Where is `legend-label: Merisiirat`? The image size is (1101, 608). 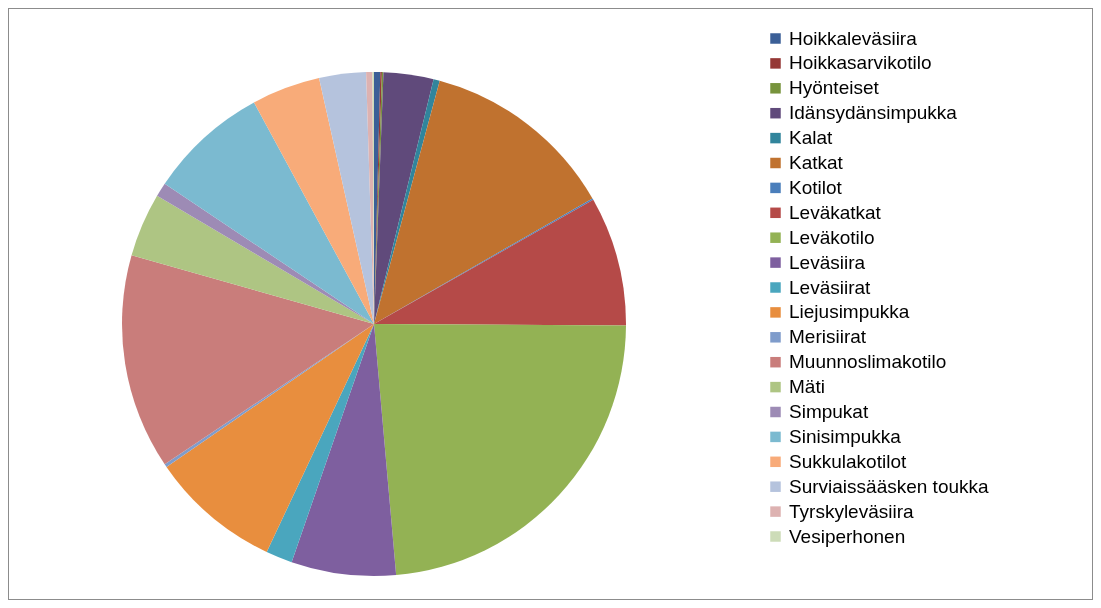 legend-label: Merisiirat is located at coordinates (828, 337).